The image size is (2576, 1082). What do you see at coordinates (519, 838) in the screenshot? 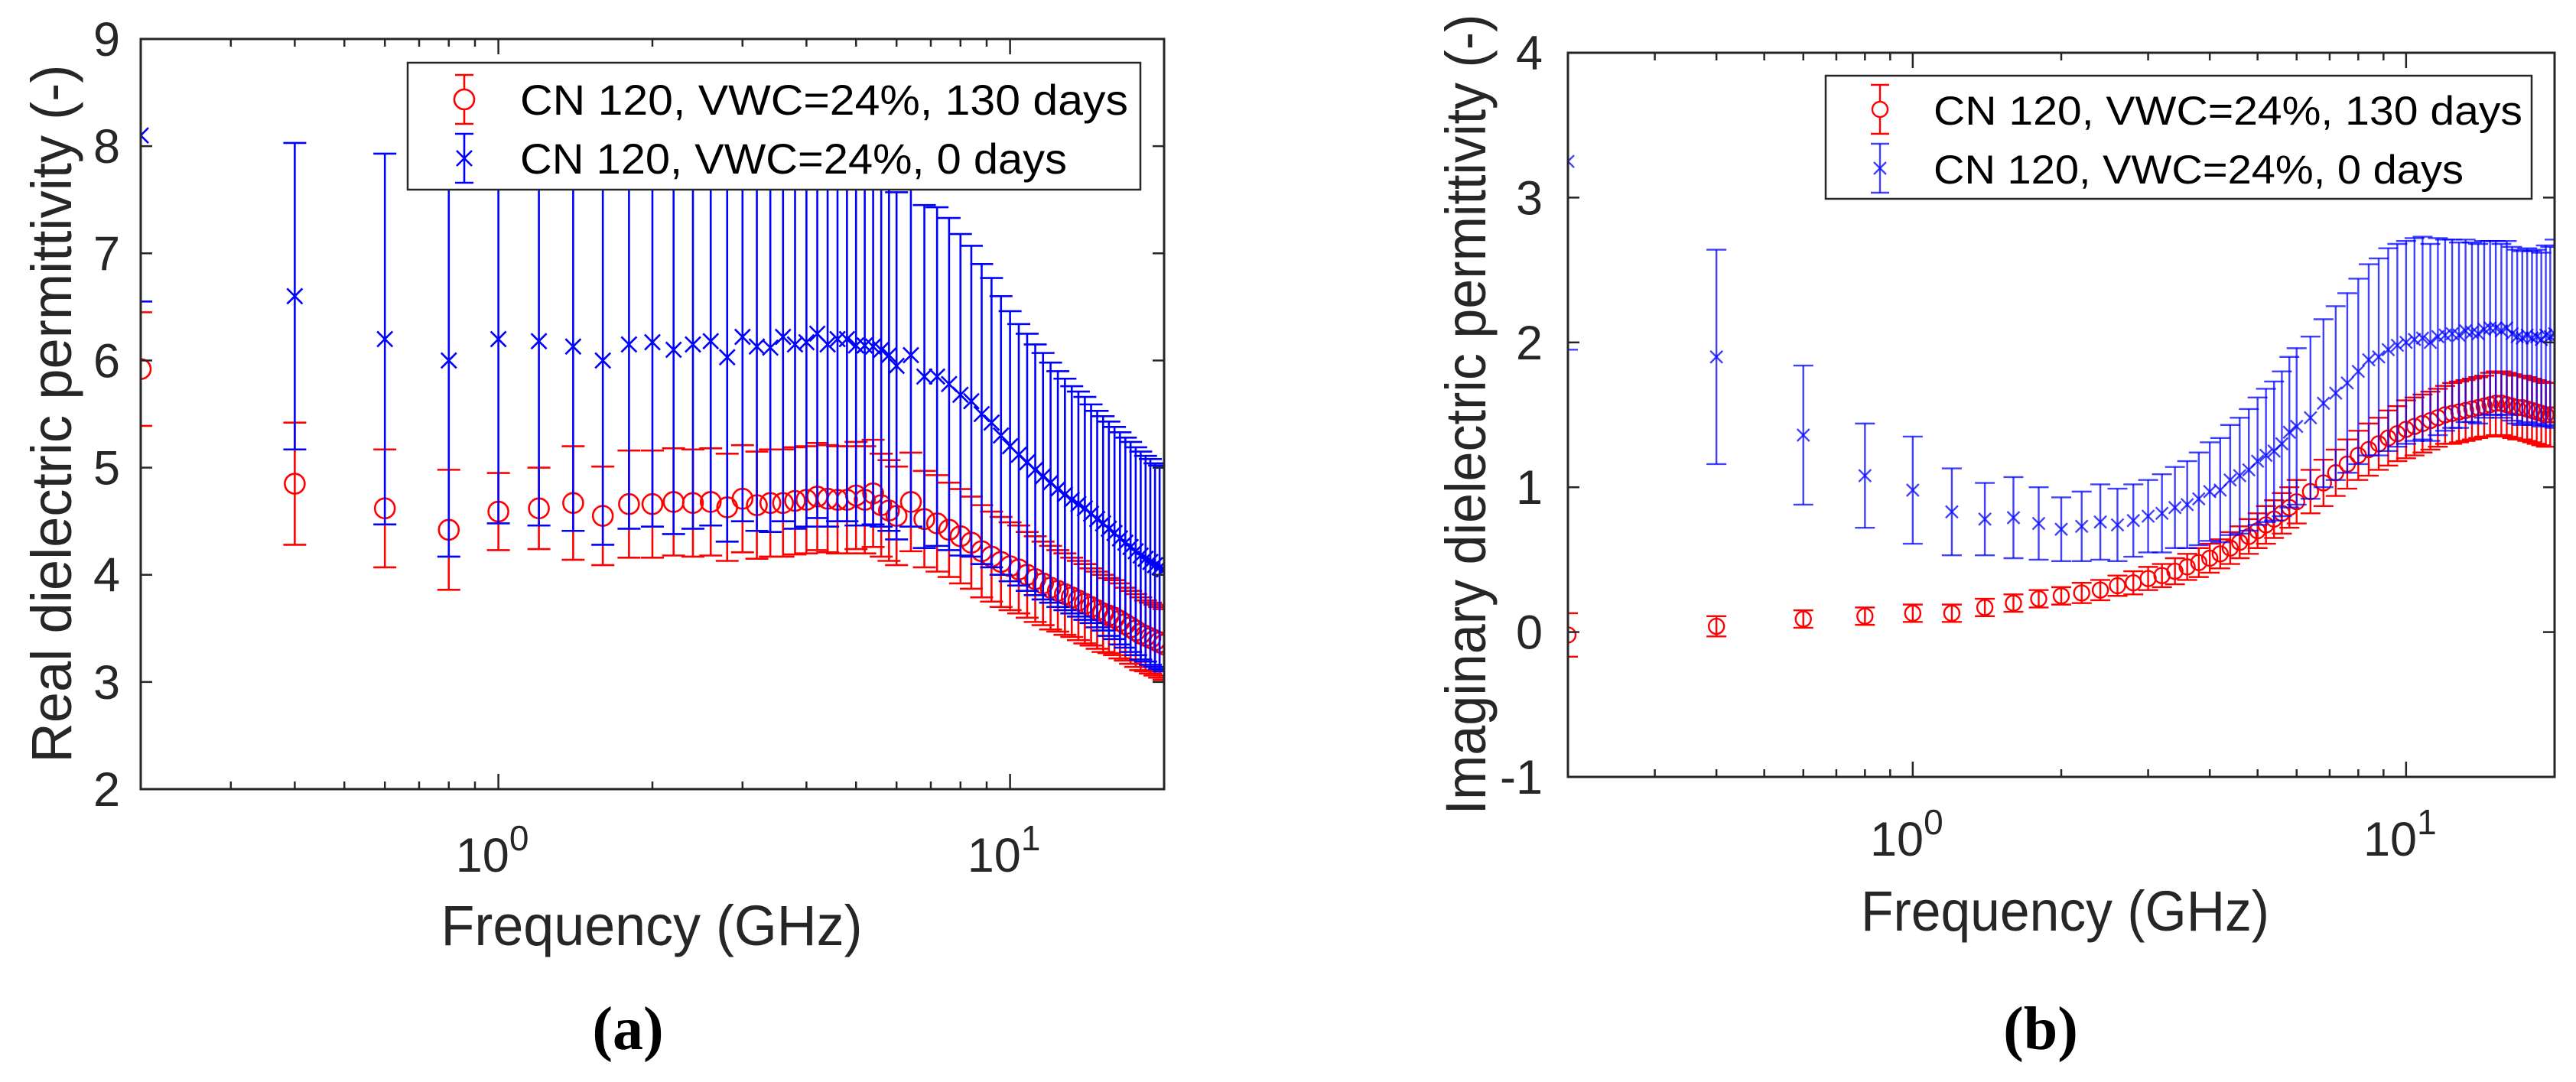
I see `x-tick-label-exponent: 0` at bounding box center [519, 838].